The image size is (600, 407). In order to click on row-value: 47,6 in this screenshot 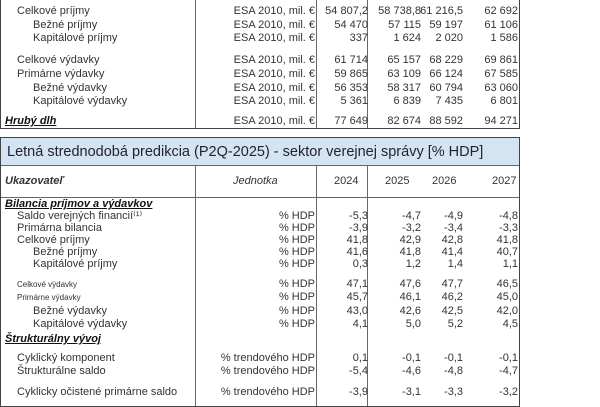, I will do `click(410, 284)`.